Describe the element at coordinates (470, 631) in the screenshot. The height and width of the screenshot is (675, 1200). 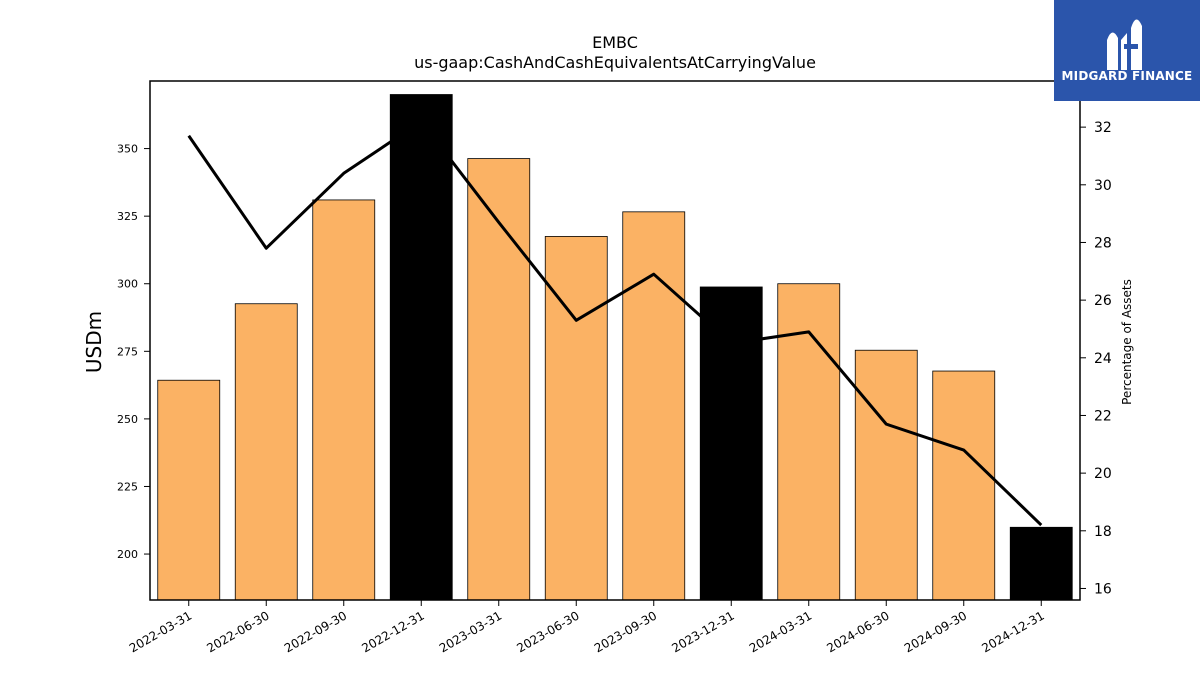
I see `x-tick-label: 2023-03-31` at that location.